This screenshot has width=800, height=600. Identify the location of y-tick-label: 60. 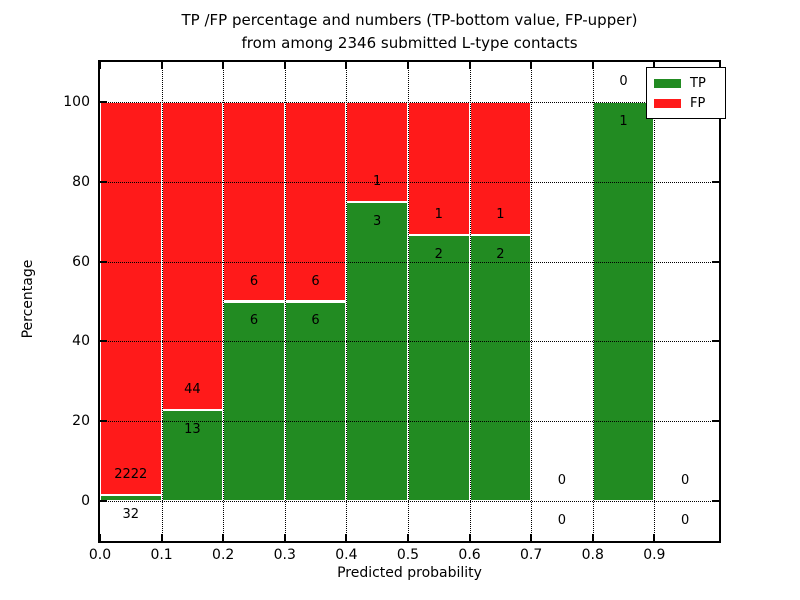
(81, 261).